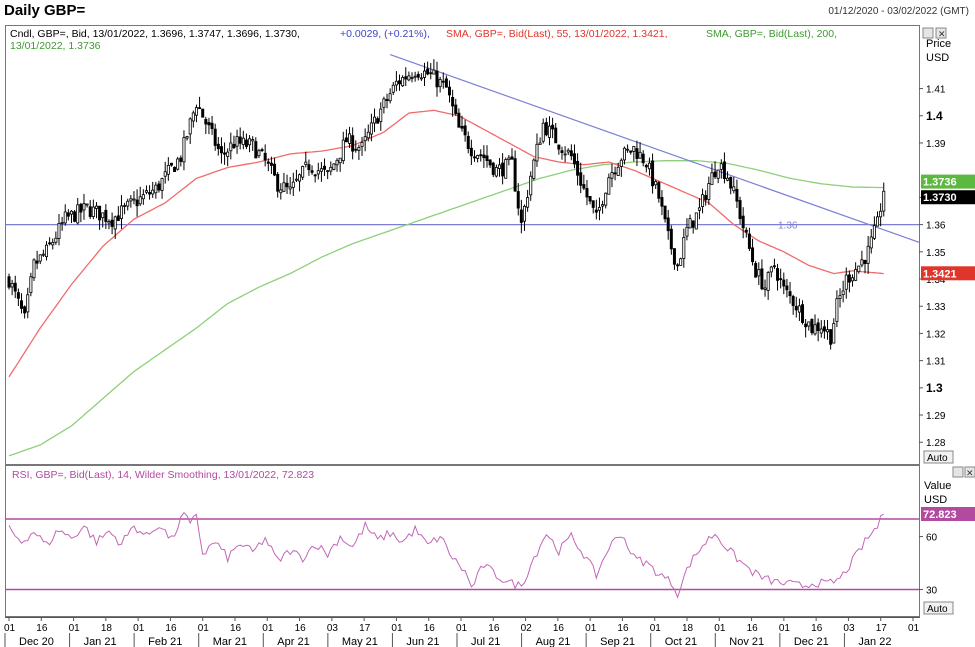 This screenshot has width=975, height=647. Describe the element at coordinates (937, 58) in the screenshot. I see `price-axis-unit: USD` at that location.